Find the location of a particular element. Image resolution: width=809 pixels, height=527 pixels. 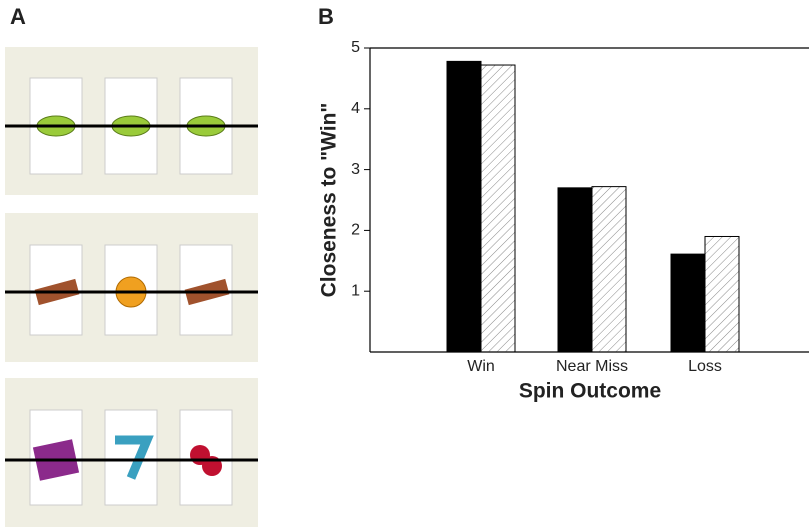

y-axis-title: Closeness to "Win" is located at coordinates (329, 200).